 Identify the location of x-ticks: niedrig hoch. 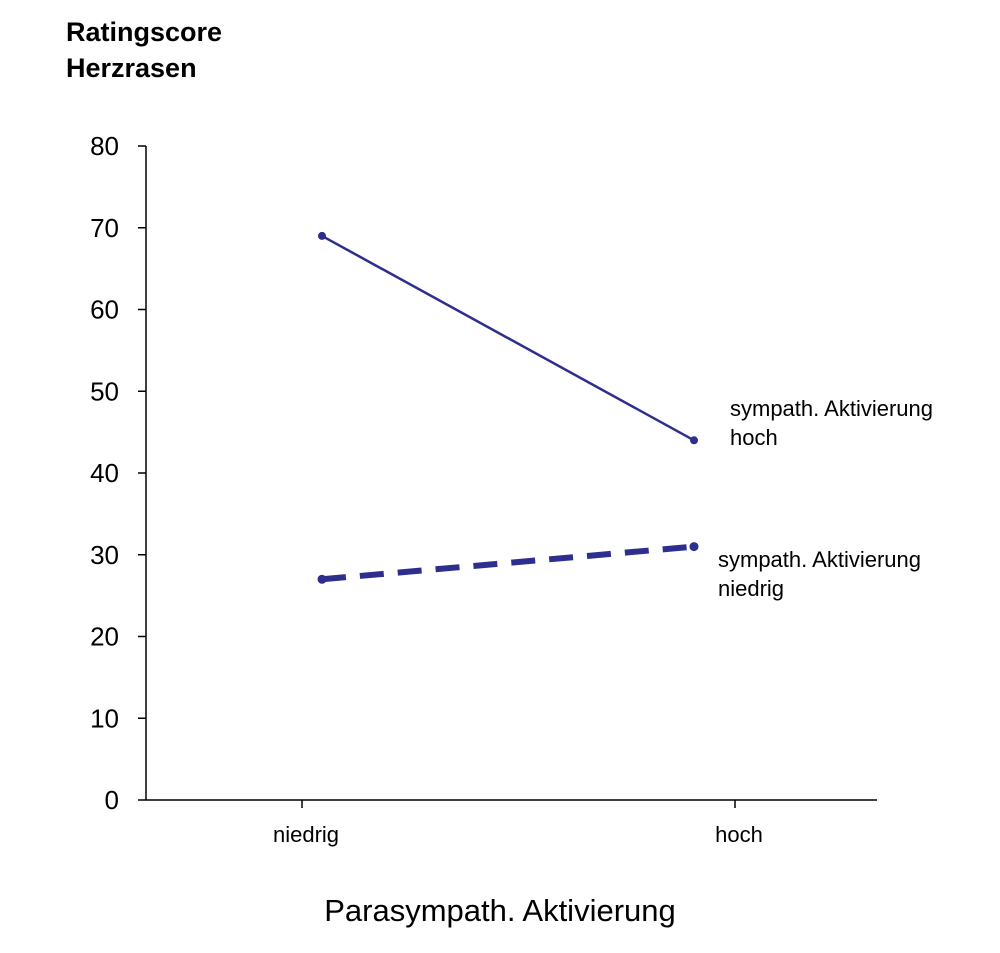
(518, 823).